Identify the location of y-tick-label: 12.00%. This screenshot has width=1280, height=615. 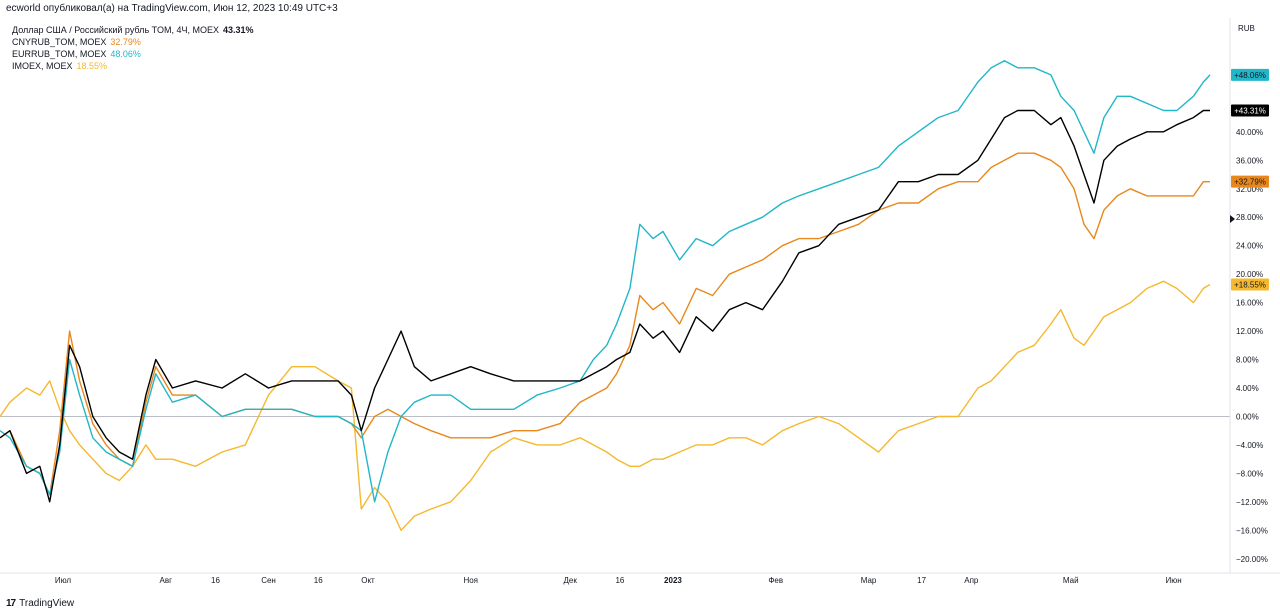
(1249, 331).